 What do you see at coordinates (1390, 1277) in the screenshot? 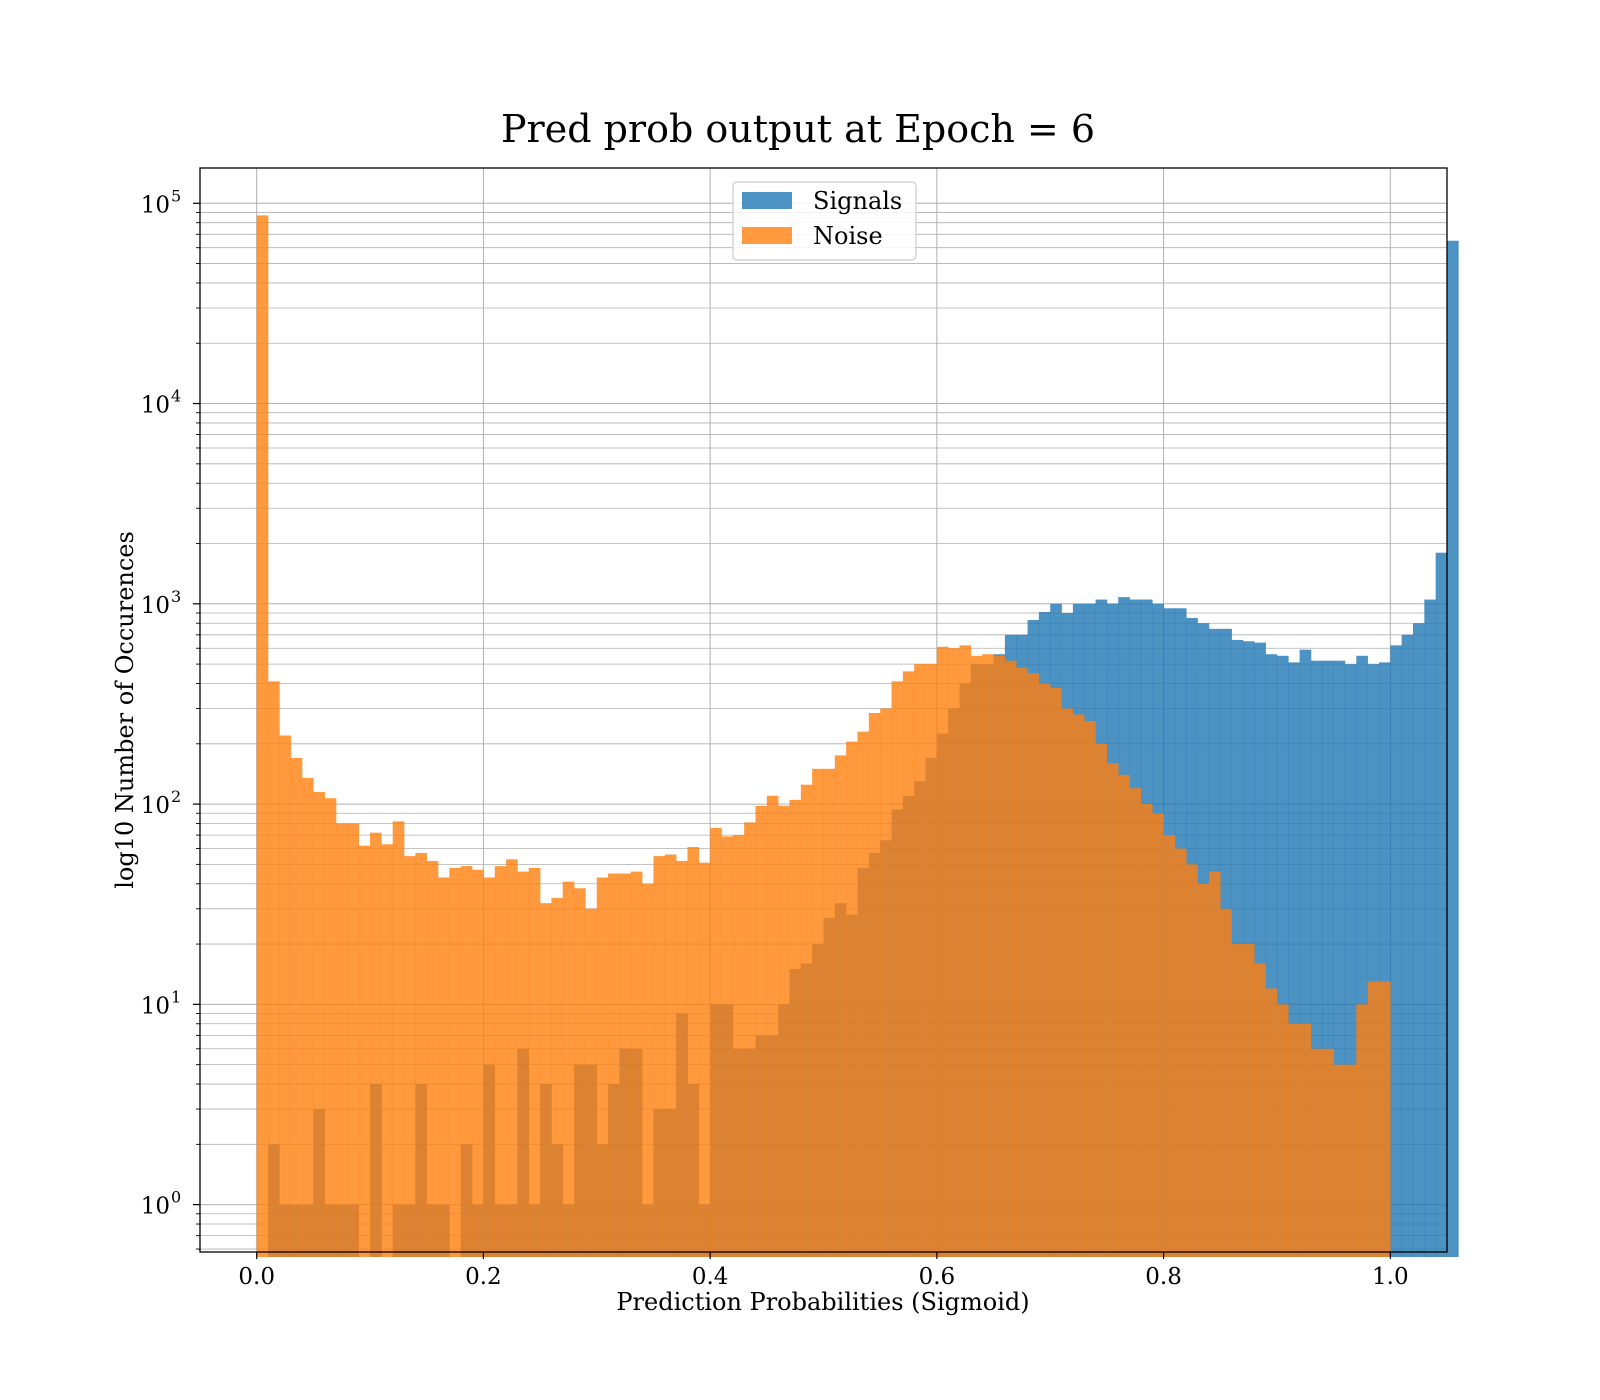
I see `x-tick-label: 1.0` at bounding box center [1390, 1277].